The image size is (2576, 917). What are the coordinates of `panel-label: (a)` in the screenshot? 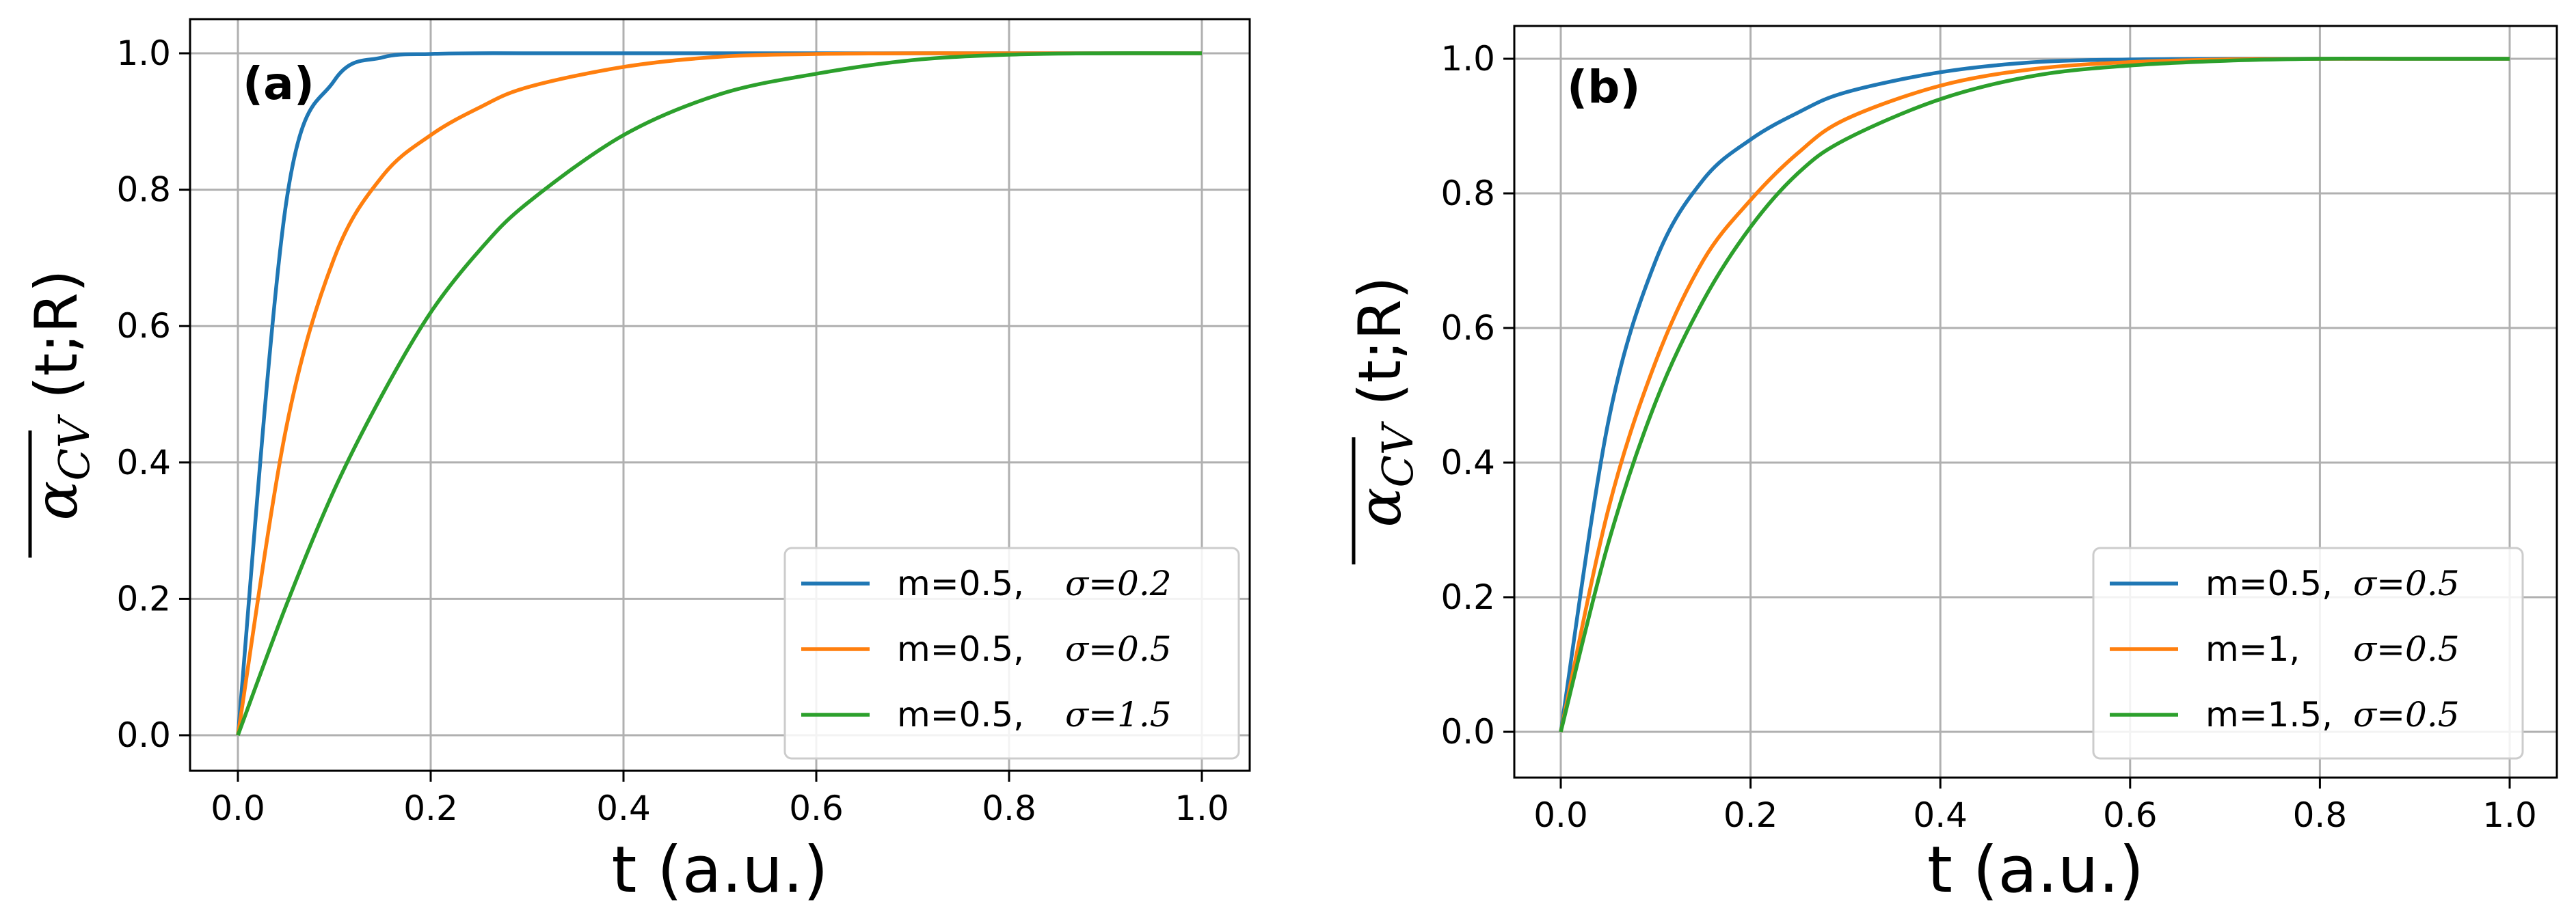 It's located at (278, 83).